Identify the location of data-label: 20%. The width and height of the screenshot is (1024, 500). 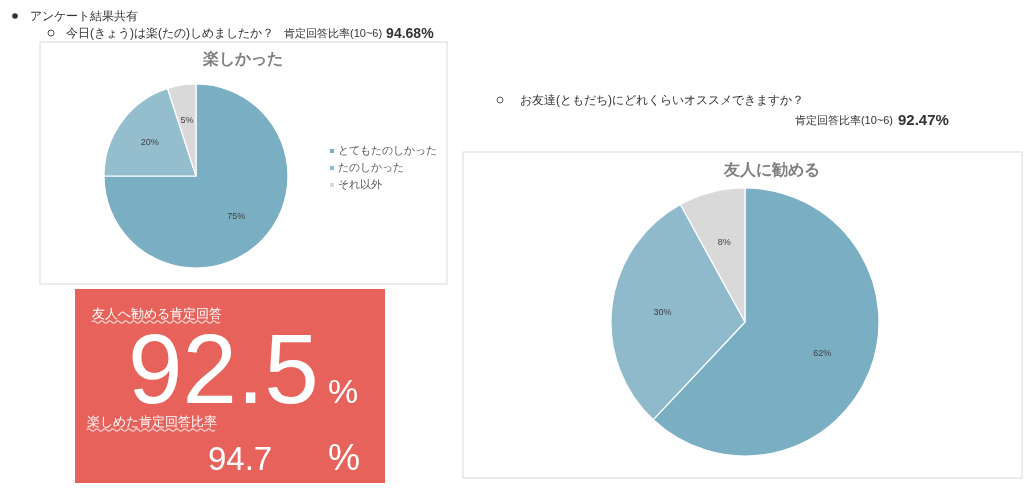
(149, 142).